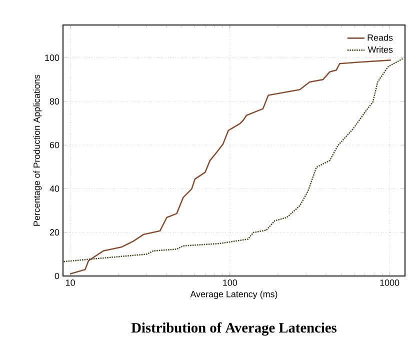  Describe the element at coordinates (380, 49) in the screenshot. I see `legend-label: Writes` at that location.